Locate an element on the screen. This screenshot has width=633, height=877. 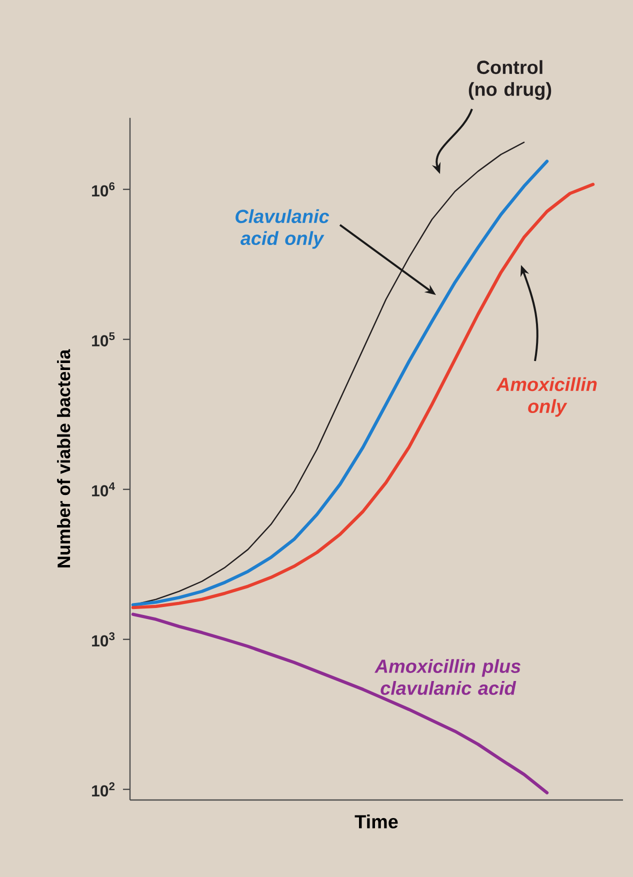
text: Amoxicillin only is located at coordinates (546, 397).